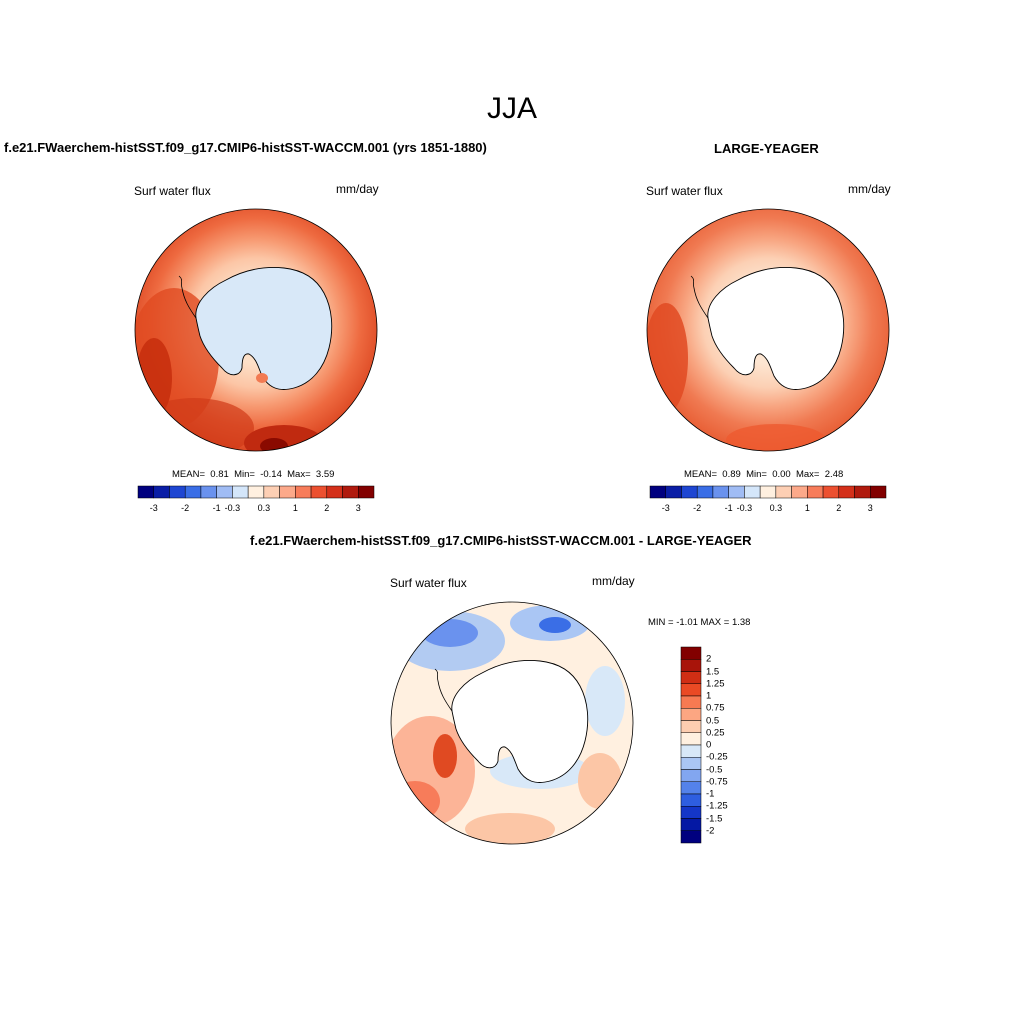 This screenshot has width=1024, height=1024. I want to click on panel3-polar-map, so click(512, 723).